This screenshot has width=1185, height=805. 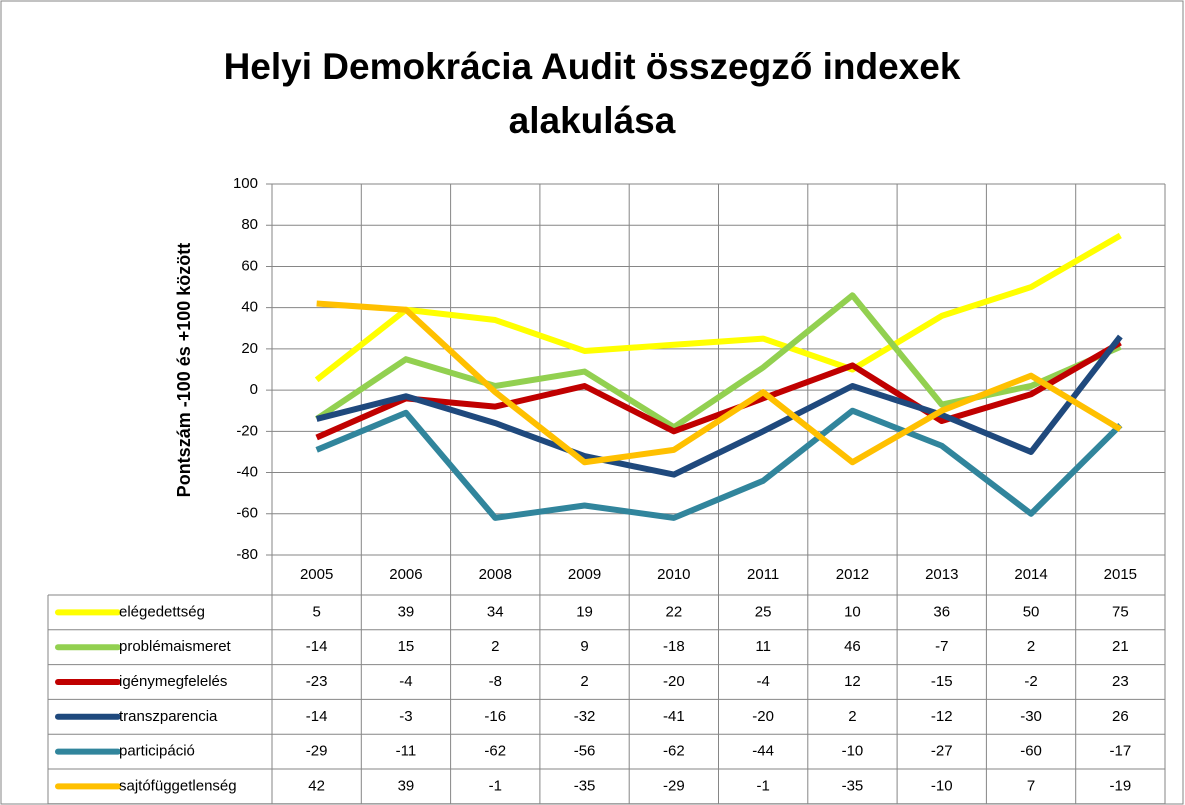 I want to click on y-tick-label: -80, so click(x=247, y=554).